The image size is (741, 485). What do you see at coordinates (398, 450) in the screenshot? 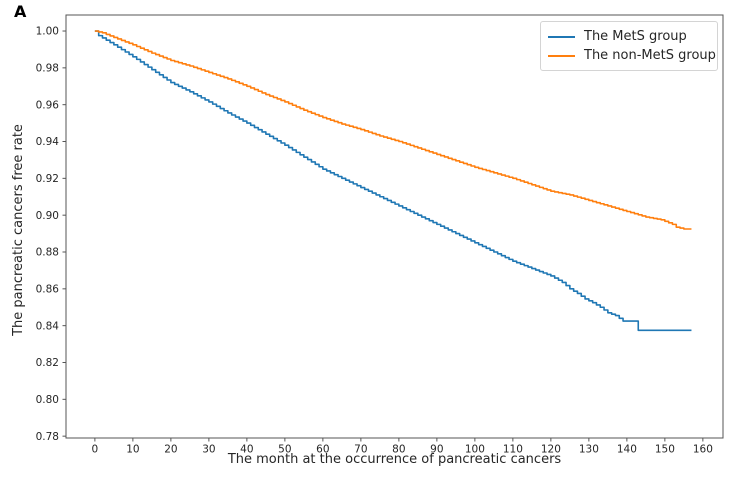
I see `x-tick-label: 80` at bounding box center [398, 450].